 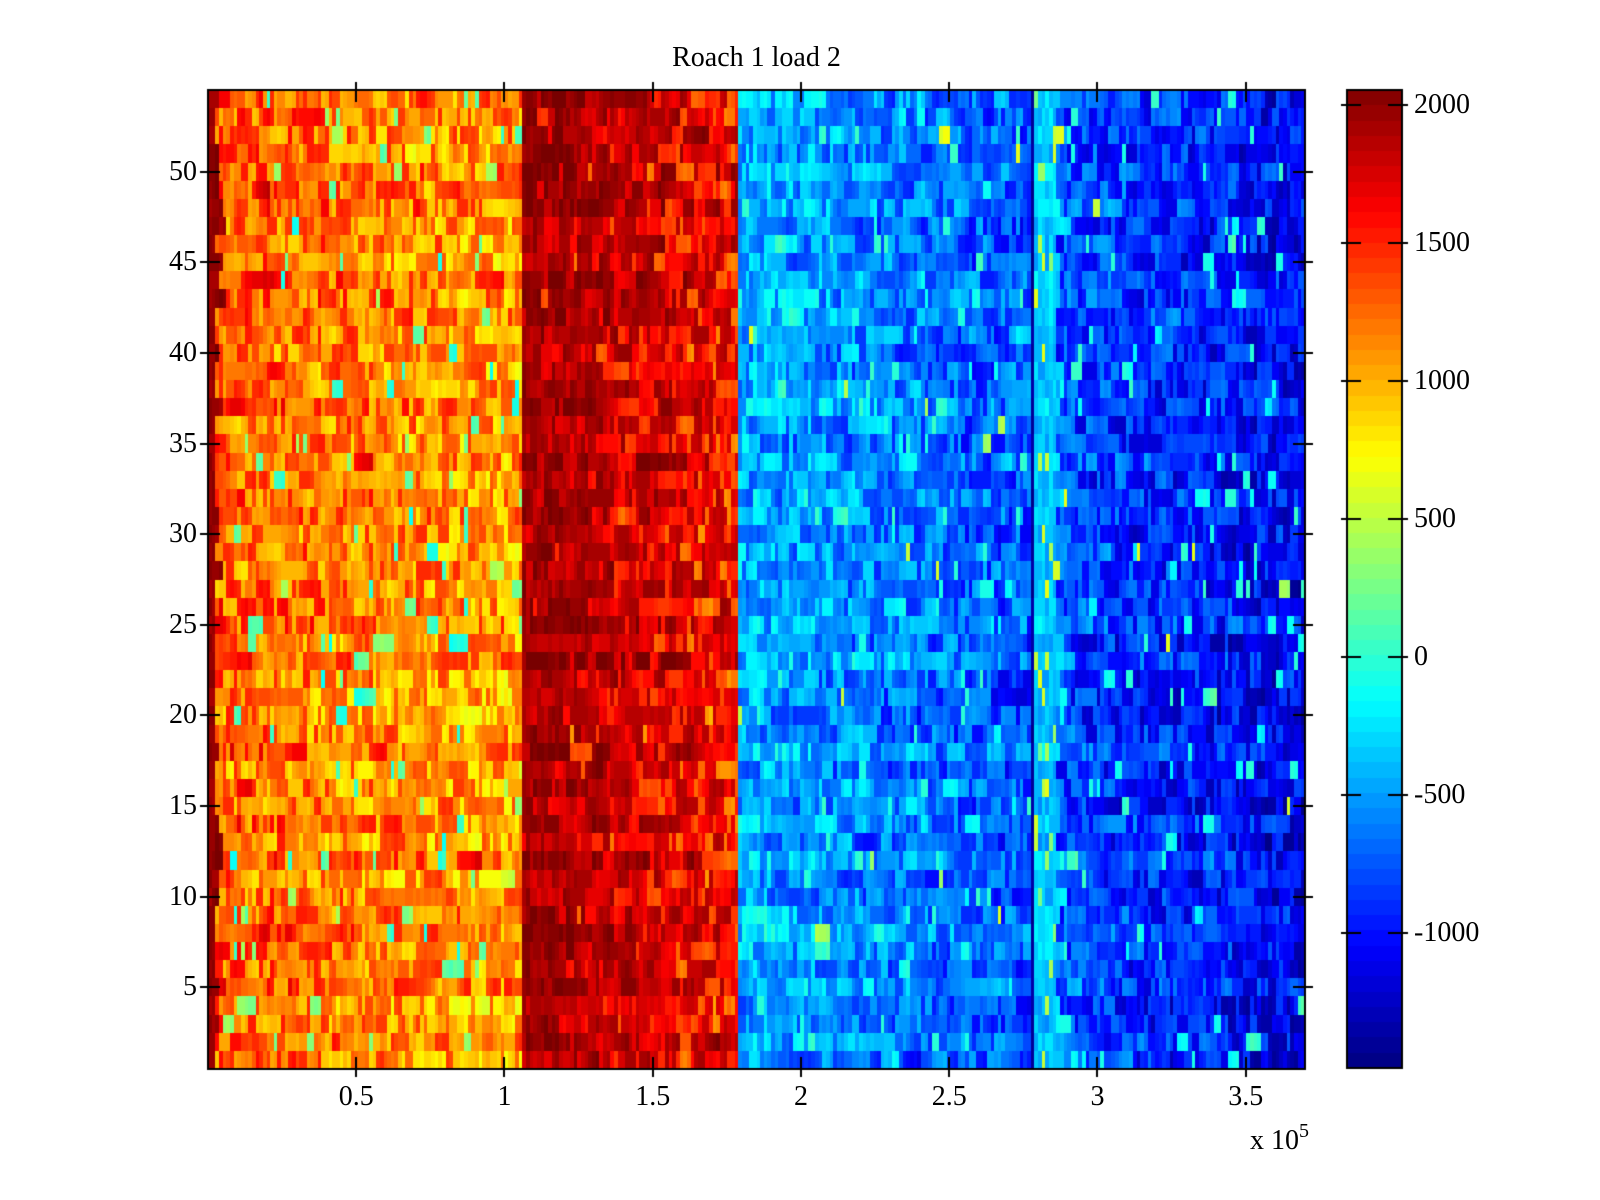 I want to click on y-tick-label: 20, so click(x=183, y=715).